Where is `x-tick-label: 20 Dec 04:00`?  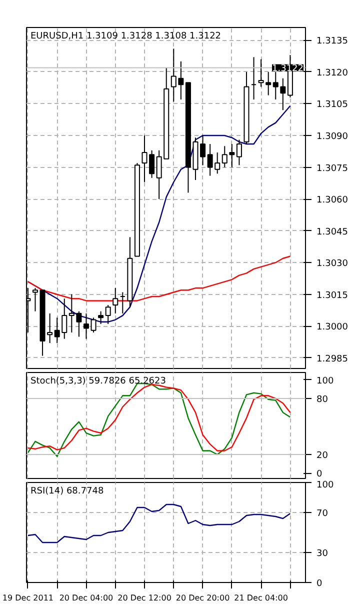 x-tick-label: 20 Dec 04:00 is located at coordinates (86, 598).